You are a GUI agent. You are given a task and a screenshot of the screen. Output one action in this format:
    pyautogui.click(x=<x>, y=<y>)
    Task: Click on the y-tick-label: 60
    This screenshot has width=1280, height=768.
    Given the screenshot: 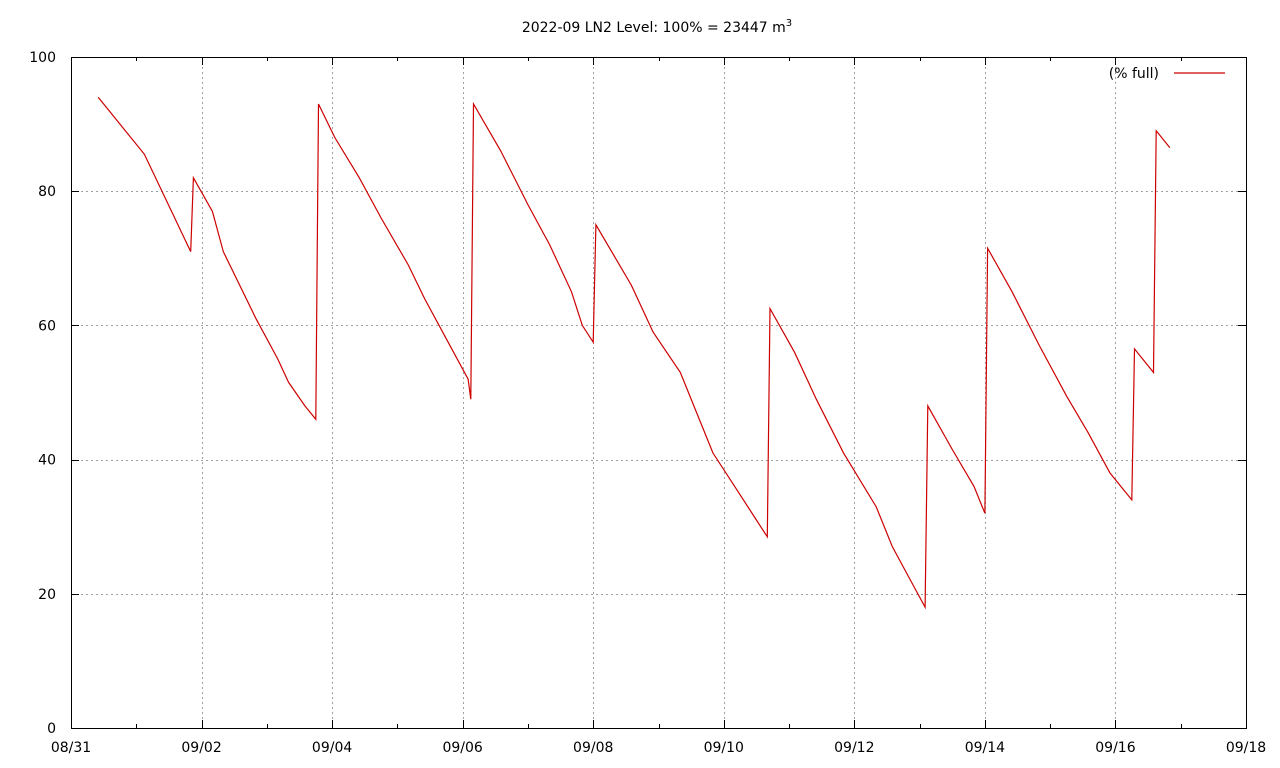 What is the action you would take?
    pyautogui.click(x=47, y=326)
    